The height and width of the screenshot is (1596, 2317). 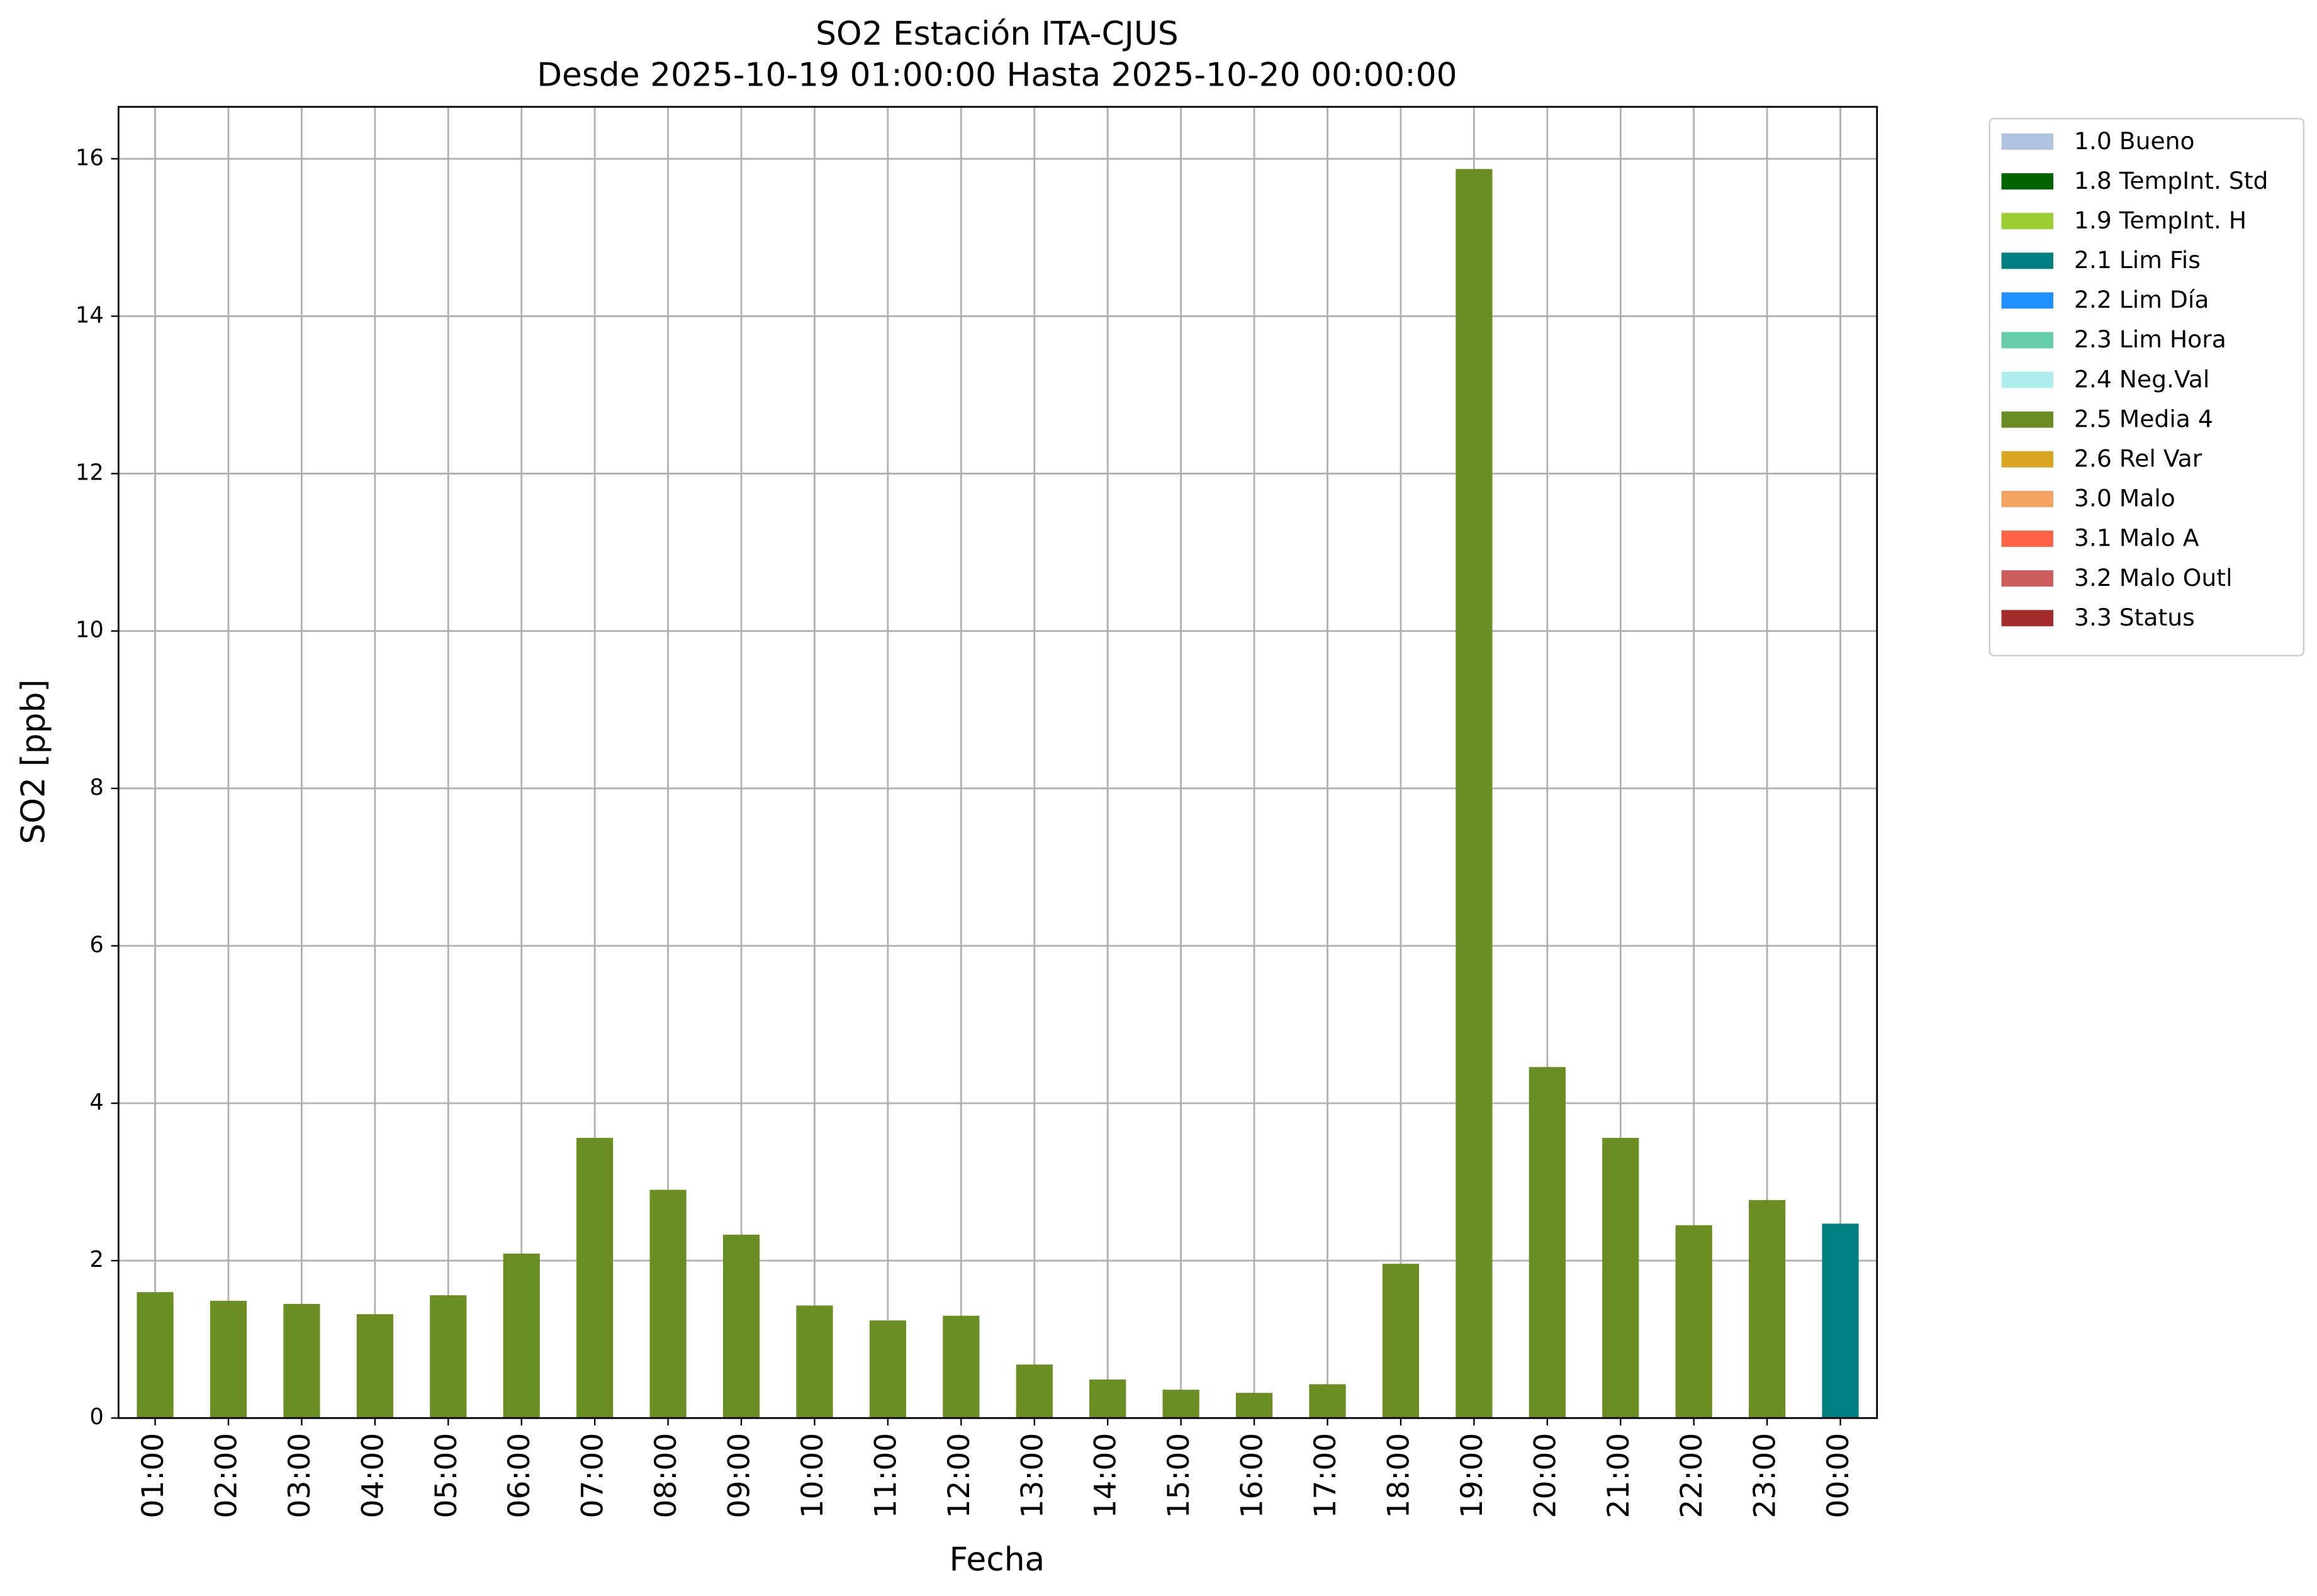 I want to click on x-tick-label: 19:00, so click(x=1472, y=1476).